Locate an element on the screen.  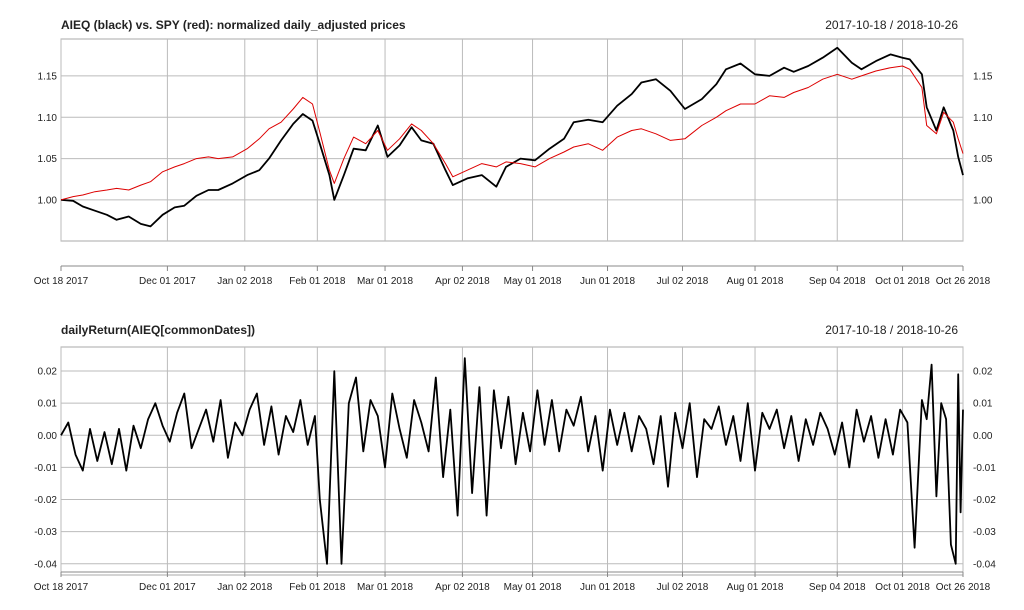
y-tick-label-right: -0.02 is located at coordinates (984, 500).